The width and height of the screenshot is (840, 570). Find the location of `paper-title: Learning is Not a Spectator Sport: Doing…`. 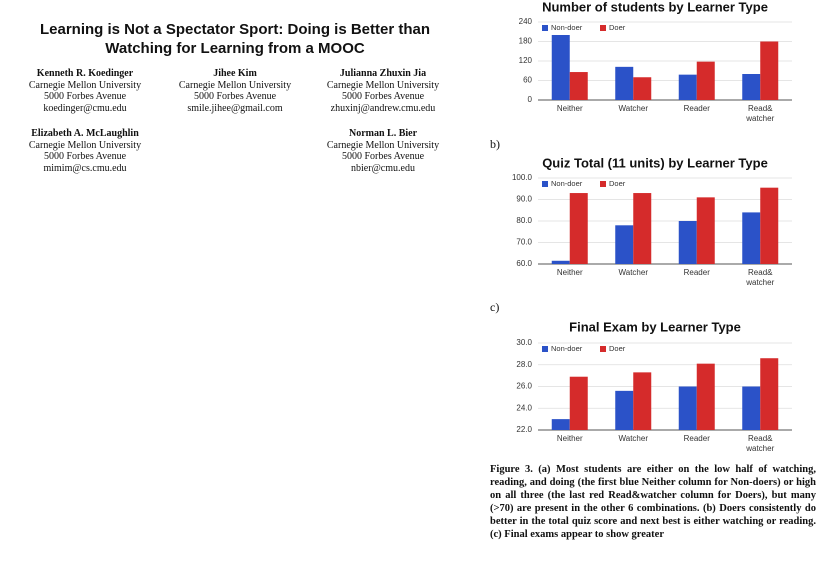

paper-title: Learning is Not a Spectator Sport: Doing… is located at coordinates (235, 39).